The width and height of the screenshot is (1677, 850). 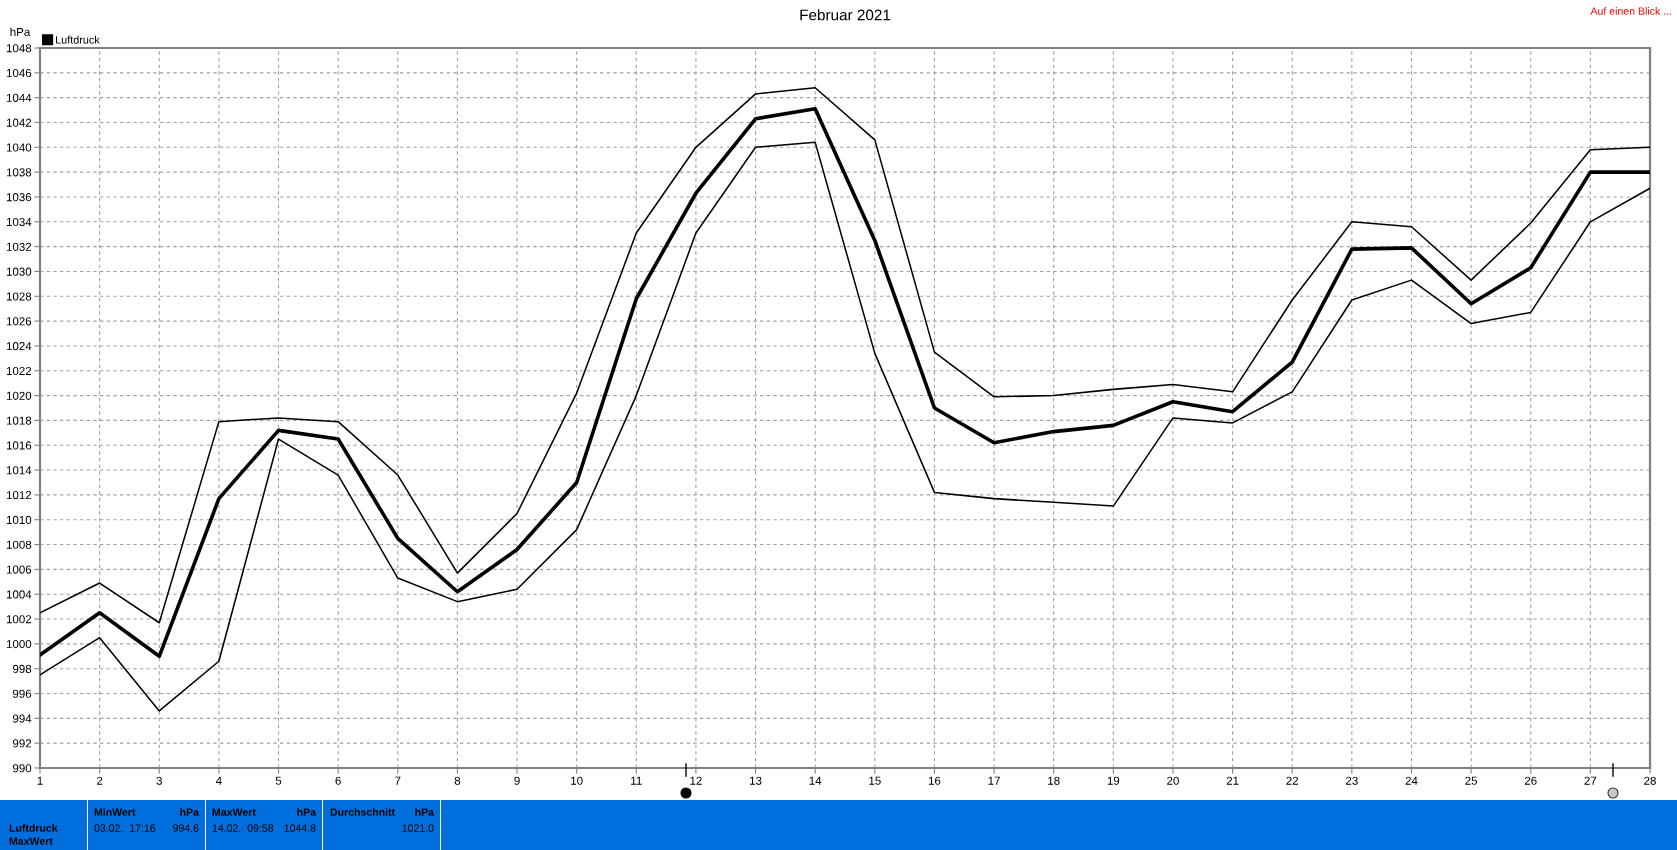 I want to click on x-tick-label: 11, so click(x=636, y=780).